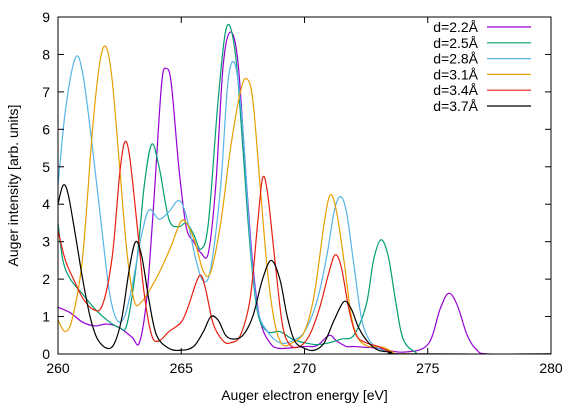 The image size is (581, 407). I want to click on y-axis-label: Auger intensity [arb. units], so click(13, 186).